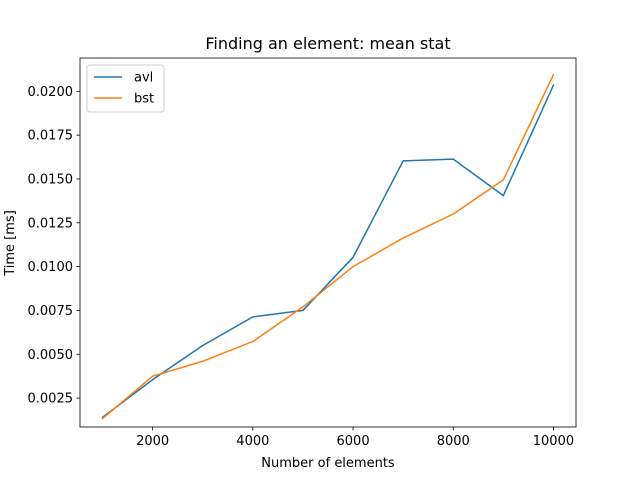 Image resolution: width=640 pixels, height=480 pixels. Describe the element at coordinates (553, 441) in the screenshot. I see `x-tick-label: 10000` at that location.